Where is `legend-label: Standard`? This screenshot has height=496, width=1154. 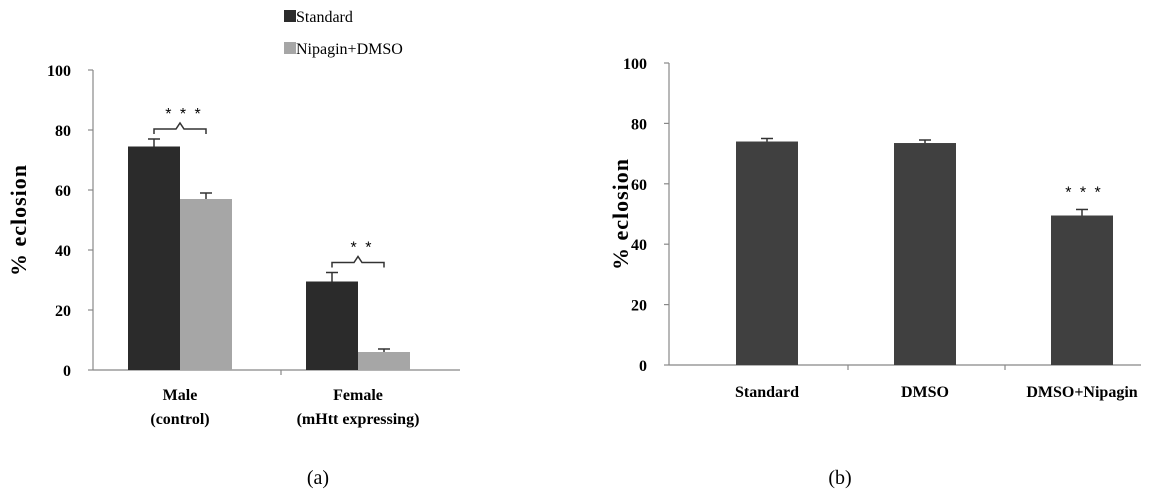 legend-label: Standard is located at coordinates (324, 17).